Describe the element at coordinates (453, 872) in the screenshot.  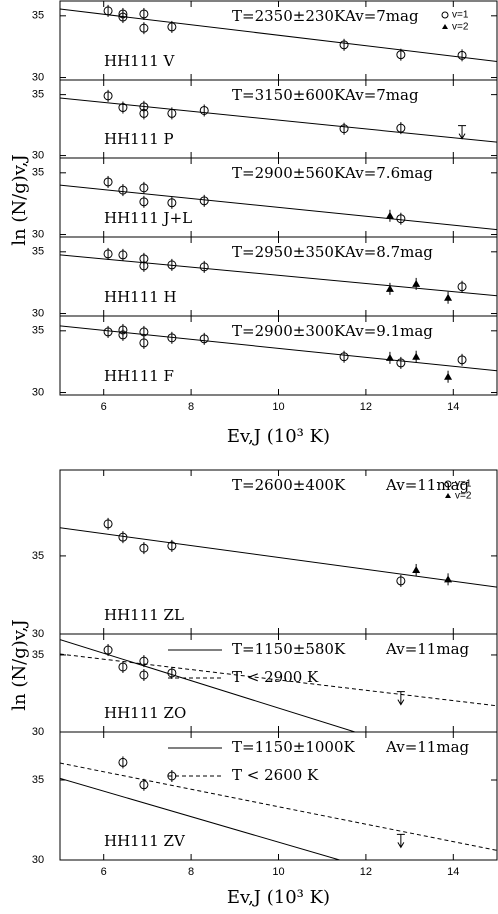
I see `x-tick-label: 14` at that location.